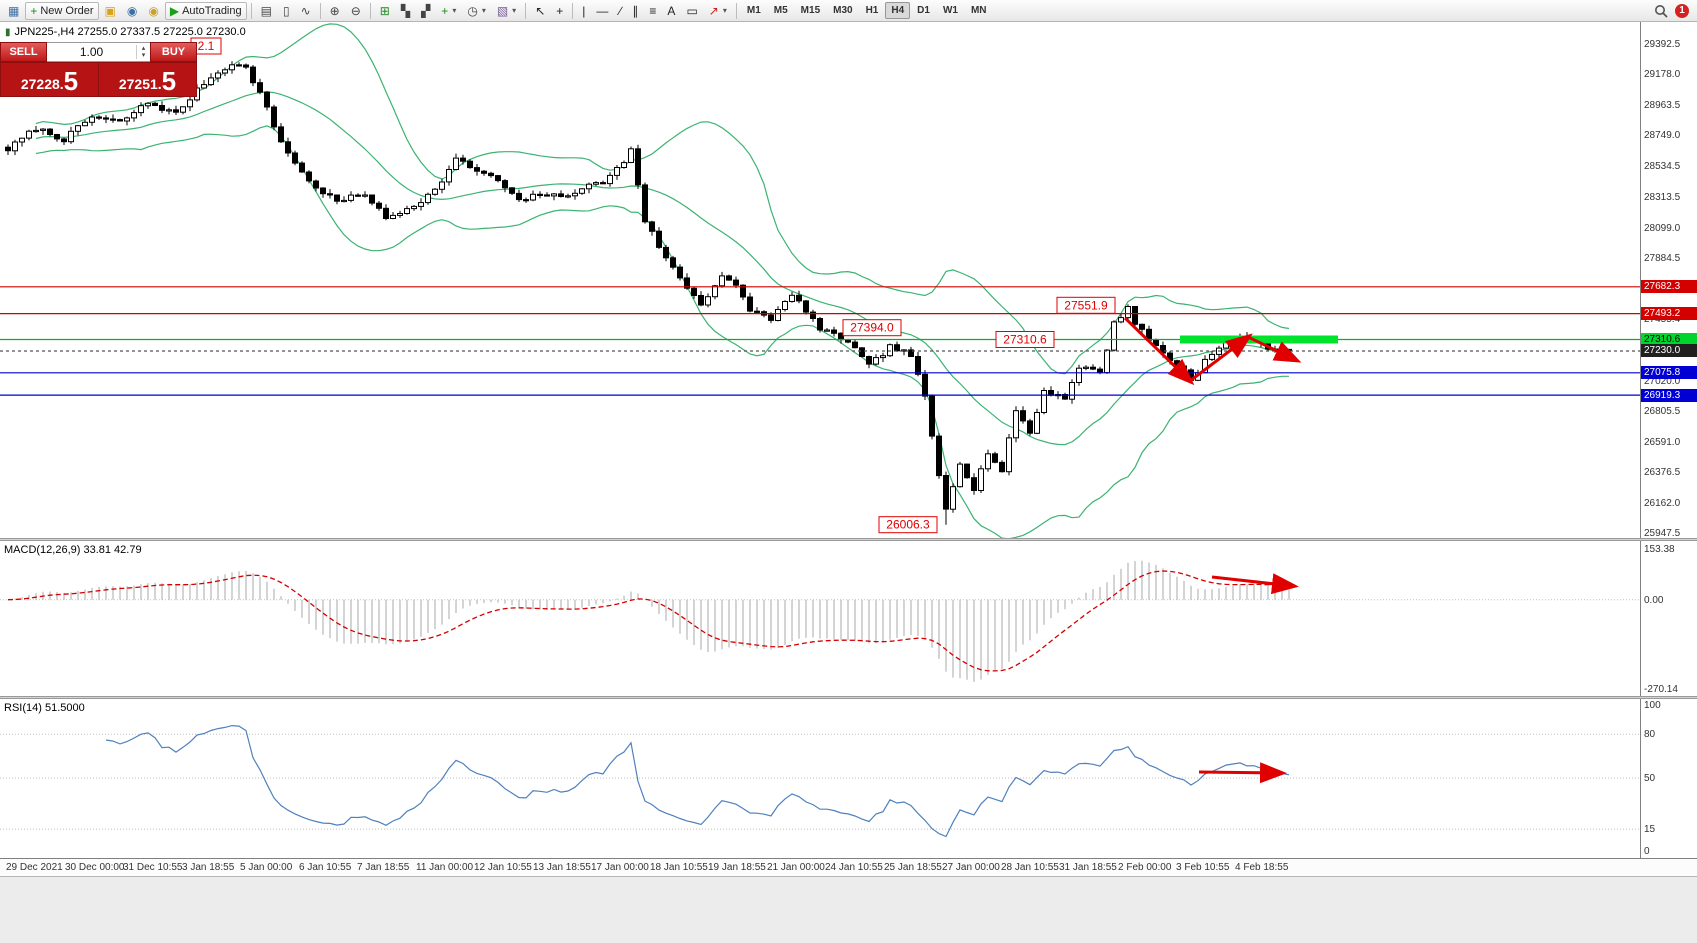  I want to click on time-label: 7 Jan 18:55, so click(383, 867).